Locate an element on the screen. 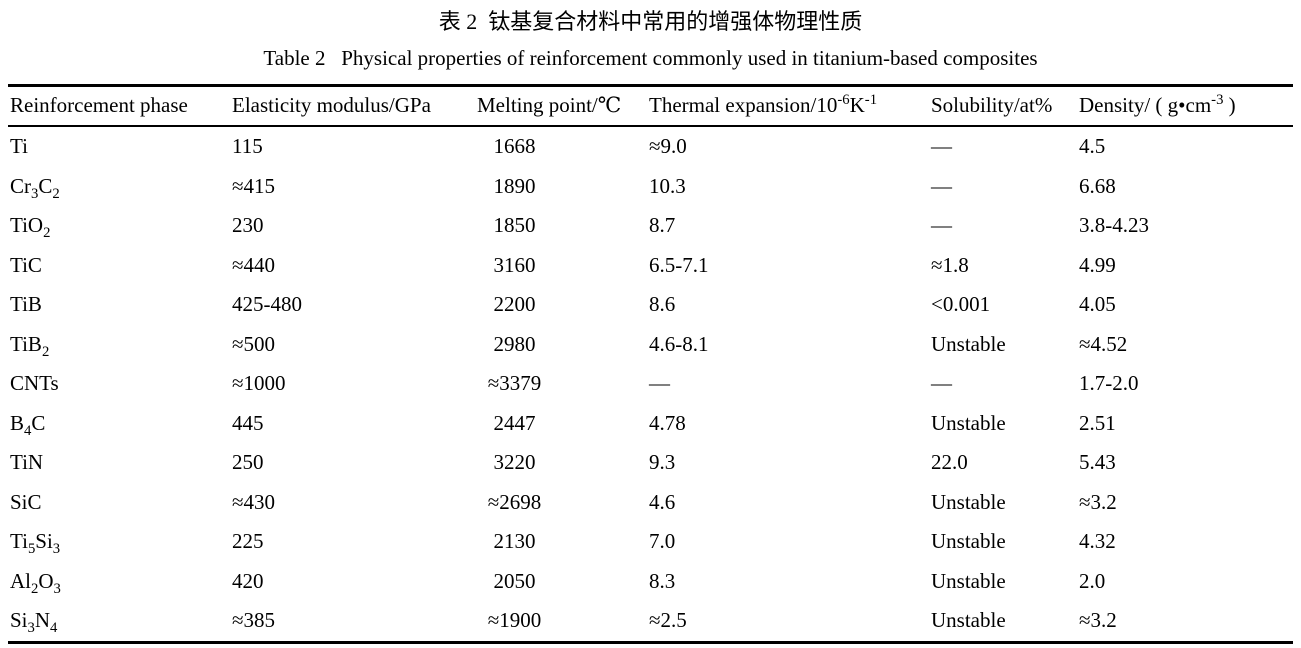 This screenshot has width=1301, height=648. cell-melting: 1890 is located at coordinates (514, 185).